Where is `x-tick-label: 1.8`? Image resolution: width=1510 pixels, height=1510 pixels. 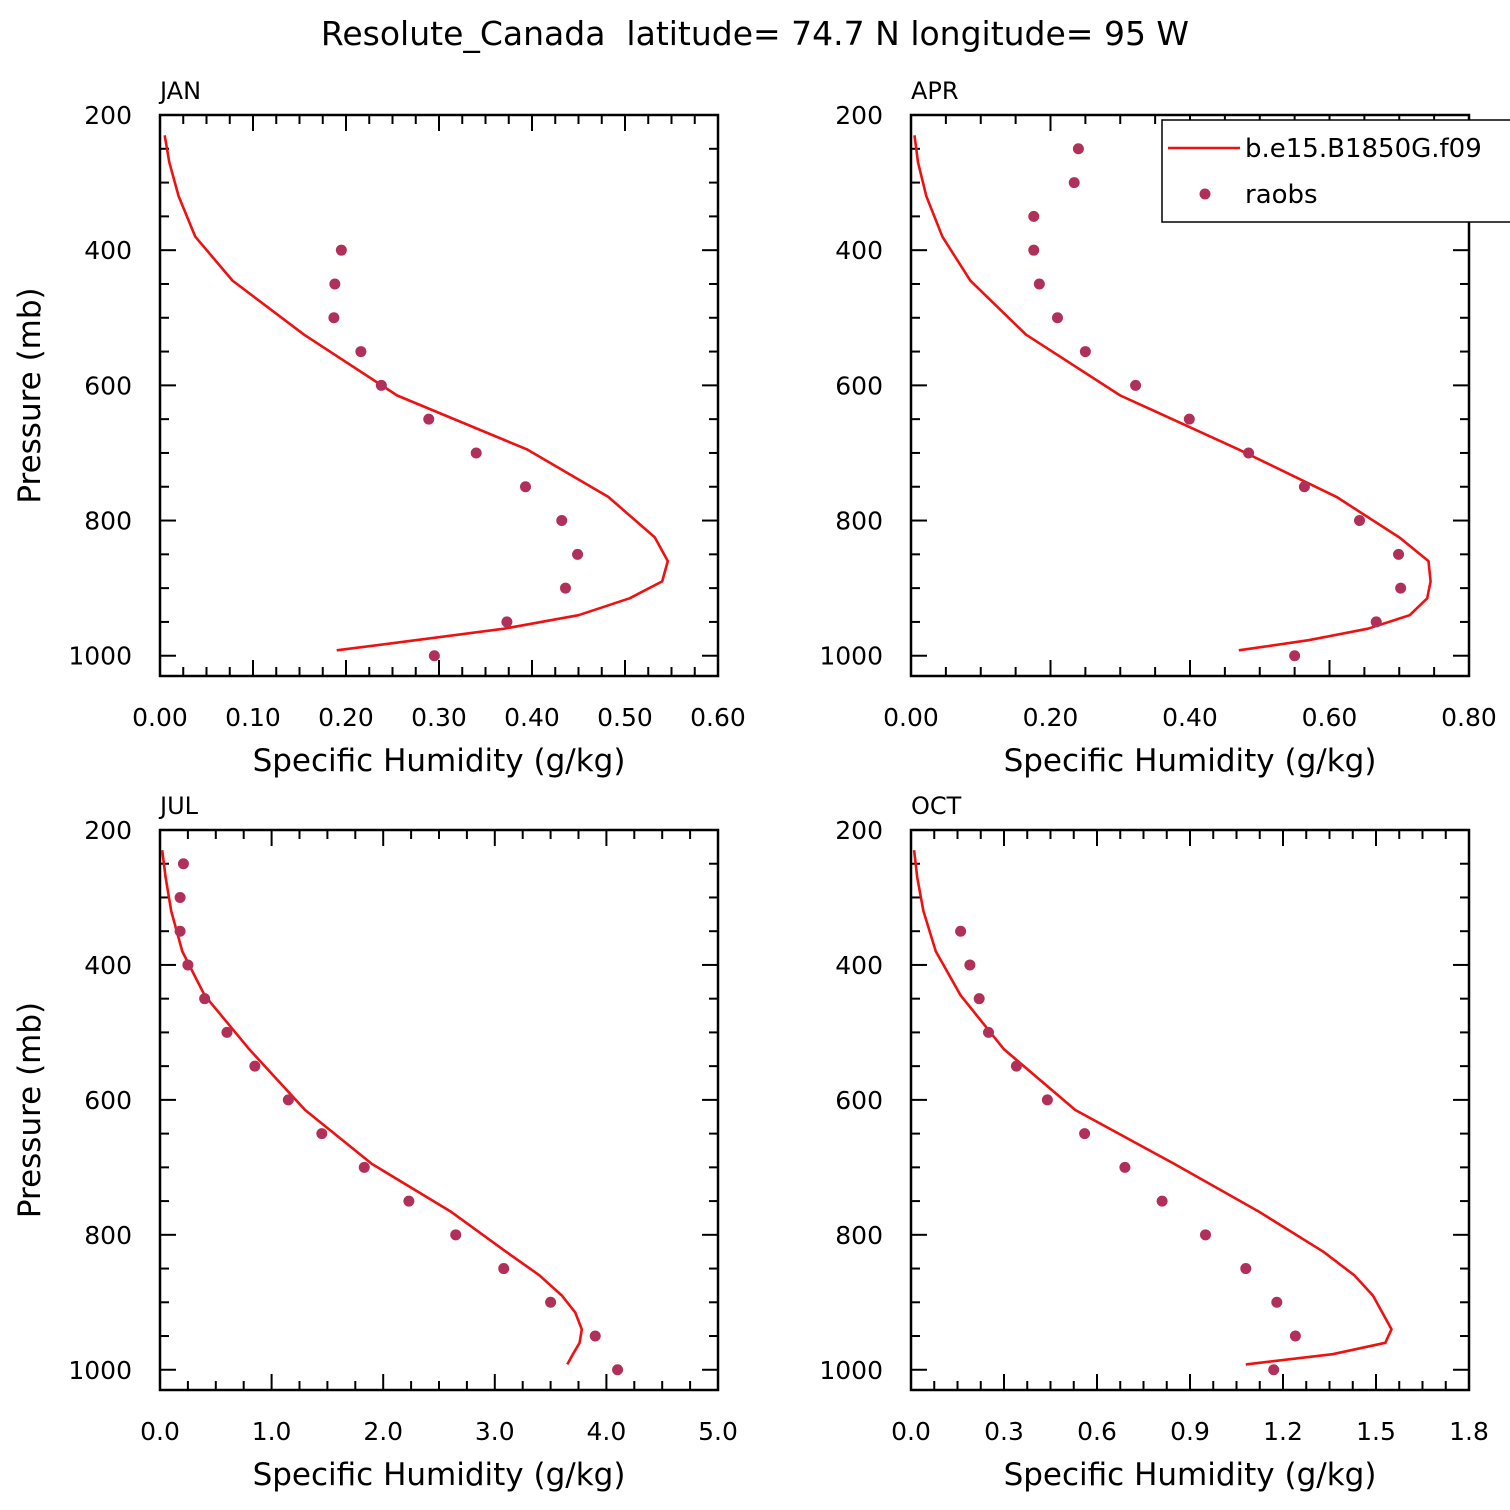
x-tick-label: 1.8 is located at coordinates (1469, 1431).